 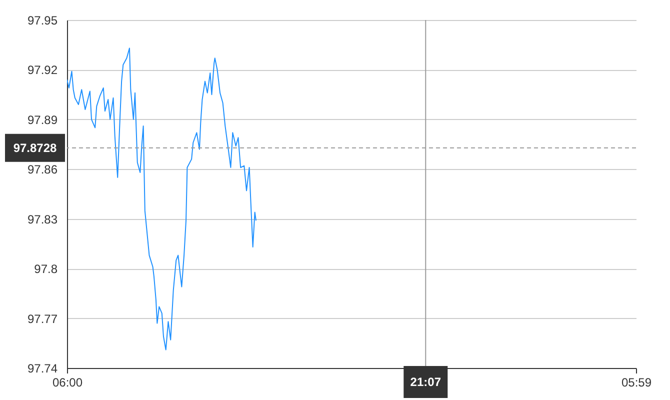 What do you see at coordinates (67, 383) in the screenshot?
I see `x-tick-label: 06:00` at bounding box center [67, 383].